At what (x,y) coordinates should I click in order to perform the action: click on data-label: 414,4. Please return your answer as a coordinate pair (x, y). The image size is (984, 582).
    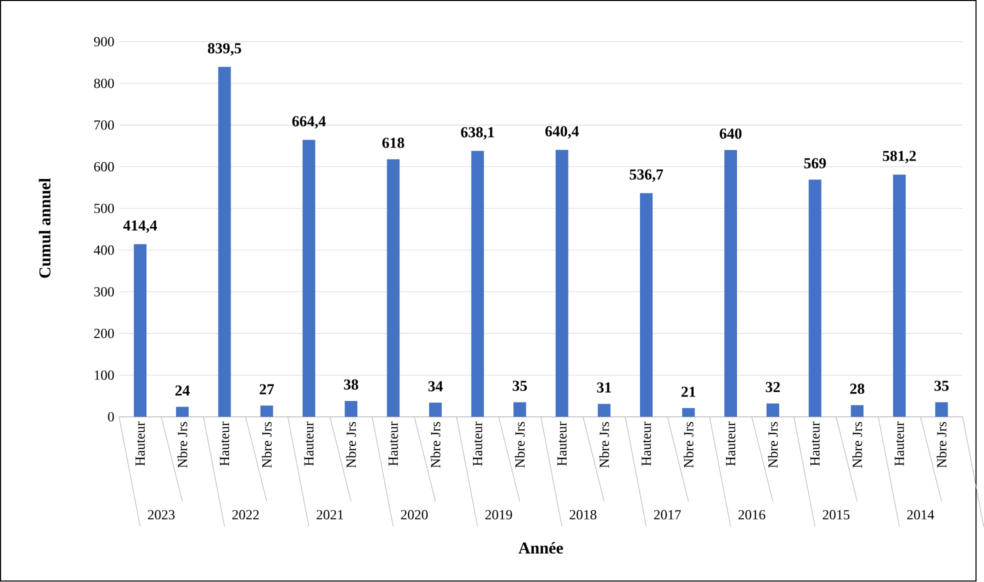
    Looking at the image, I should click on (140, 227).